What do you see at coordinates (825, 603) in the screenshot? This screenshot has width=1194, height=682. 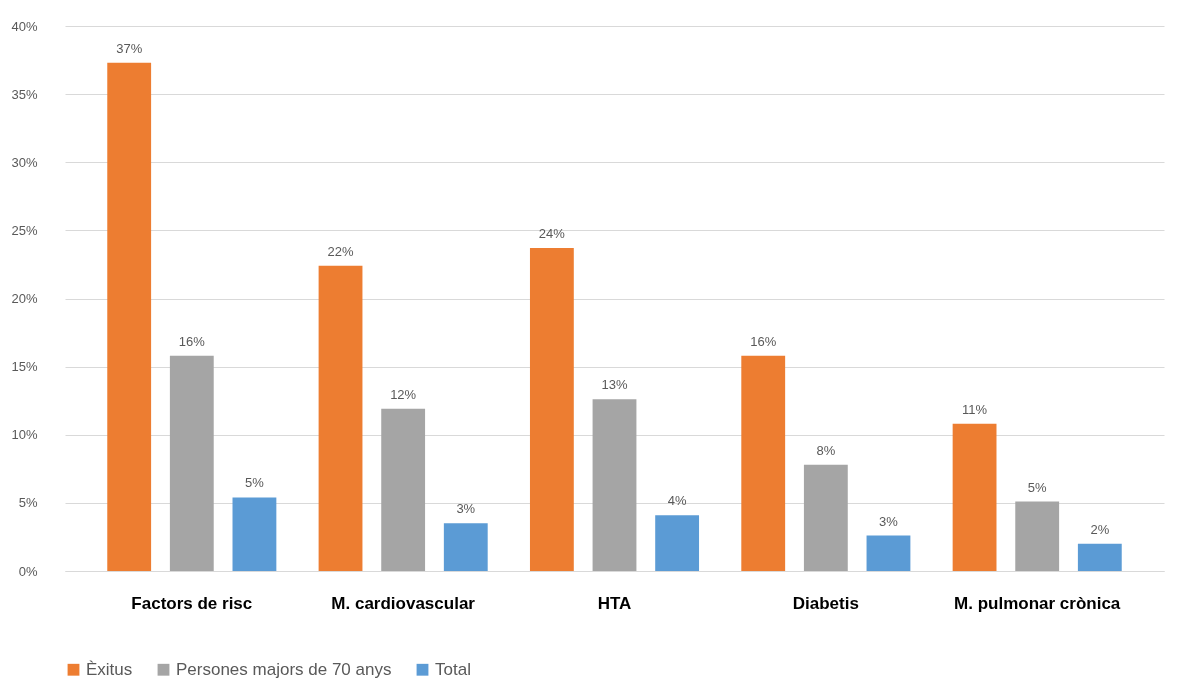 I see `x-tick-label: Diabetis` at bounding box center [825, 603].